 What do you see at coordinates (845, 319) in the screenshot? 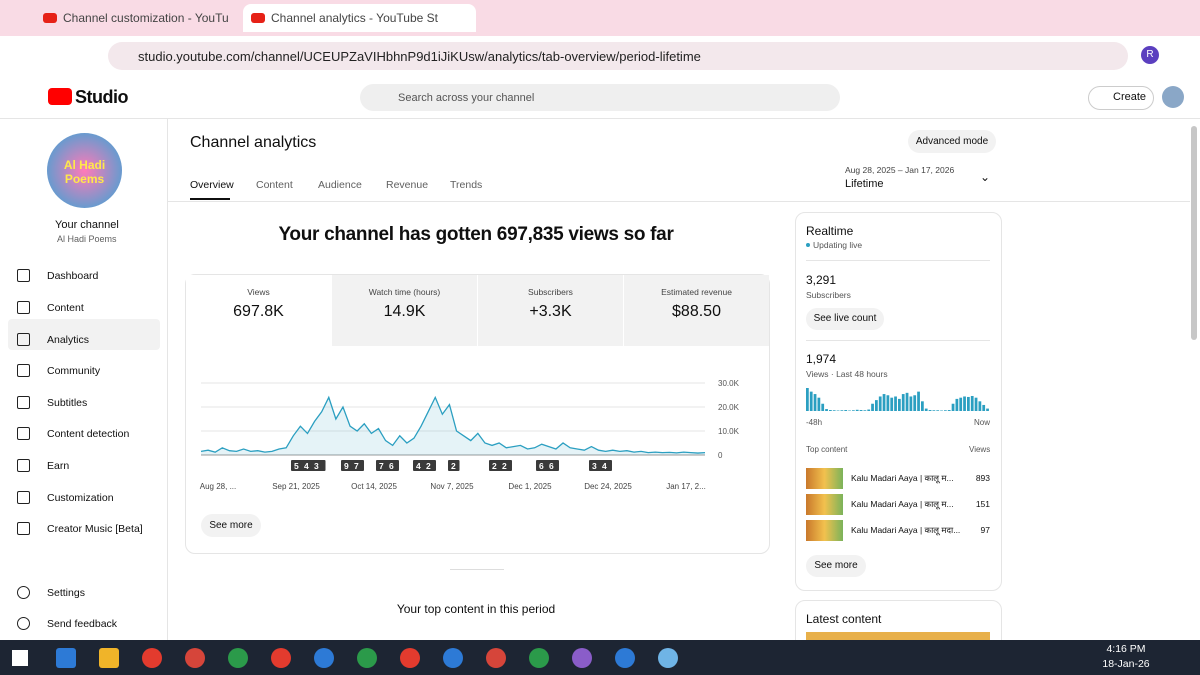
I see `see-live-count: See live count` at bounding box center [845, 319].